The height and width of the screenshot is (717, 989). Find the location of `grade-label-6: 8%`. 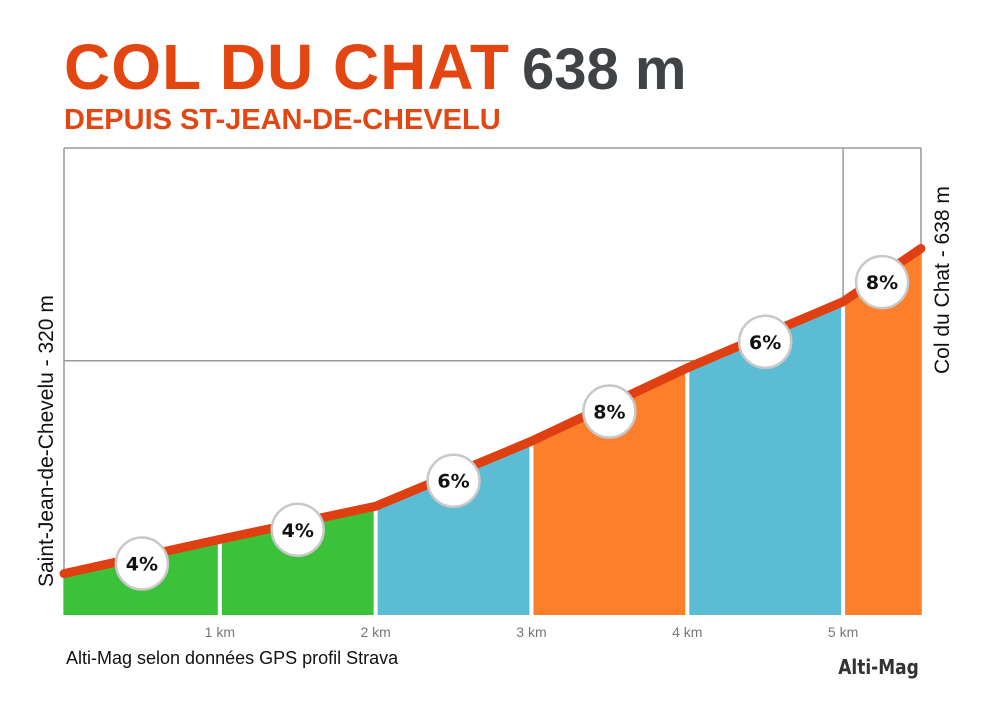

grade-label-6: 8% is located at coordinates (882, 283).